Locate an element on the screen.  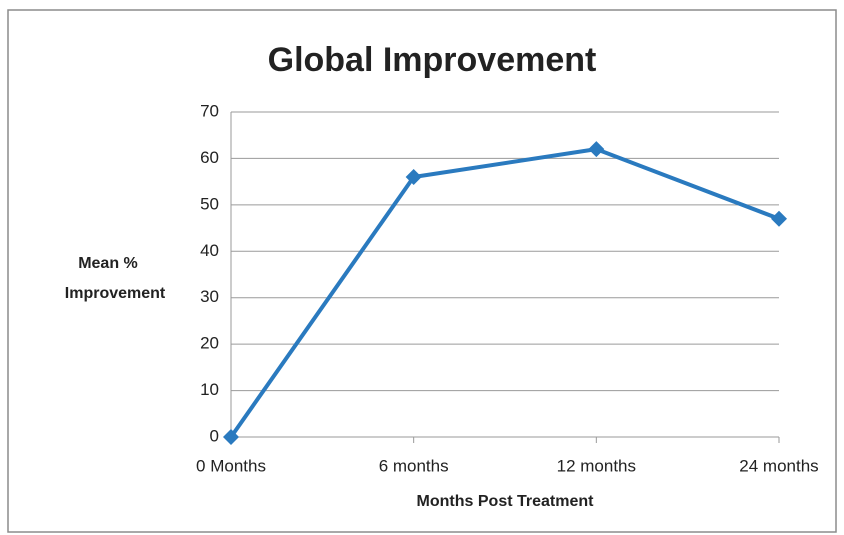
y-tick-label: 60 is located at coordinates (209, 157).